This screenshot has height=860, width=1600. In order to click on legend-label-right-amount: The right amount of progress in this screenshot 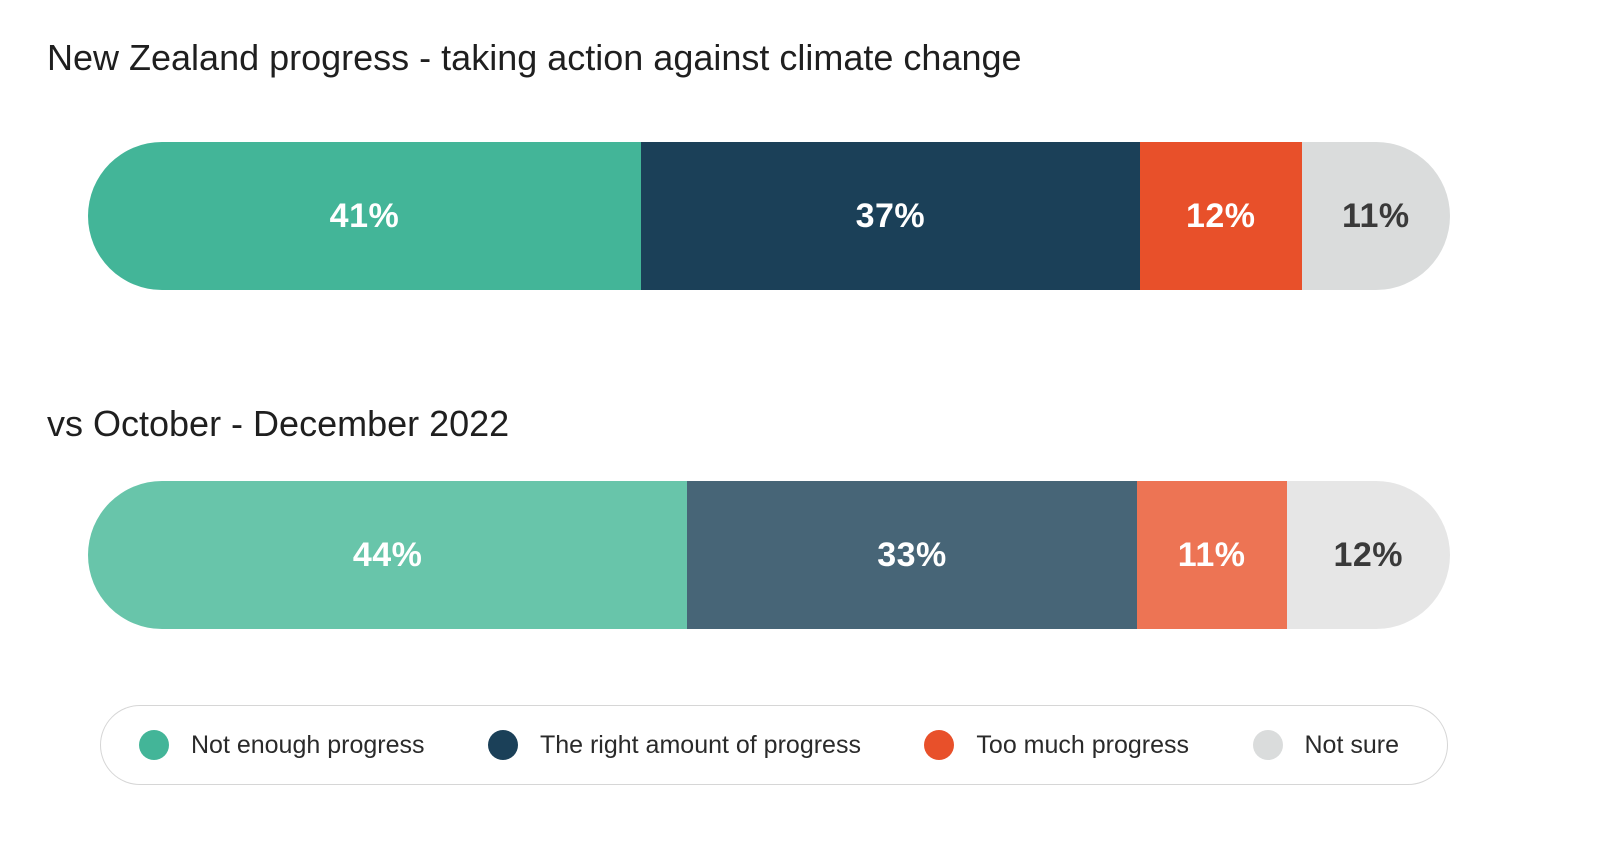, I will do `click(700, 744)`.